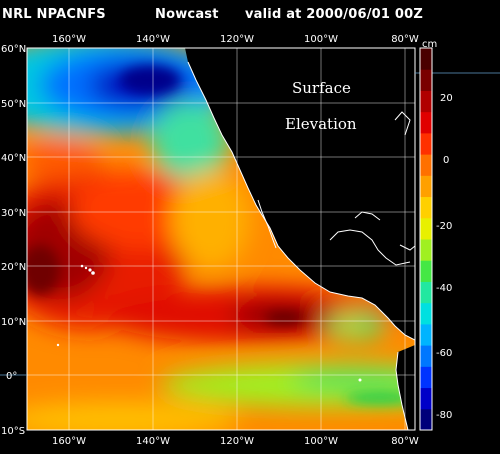 This screenshot has width=500, height=454. Describe the element at coordinates (321, 39) in the screenshot. I see `lon-tick-top-100w: 100°W` at that location.